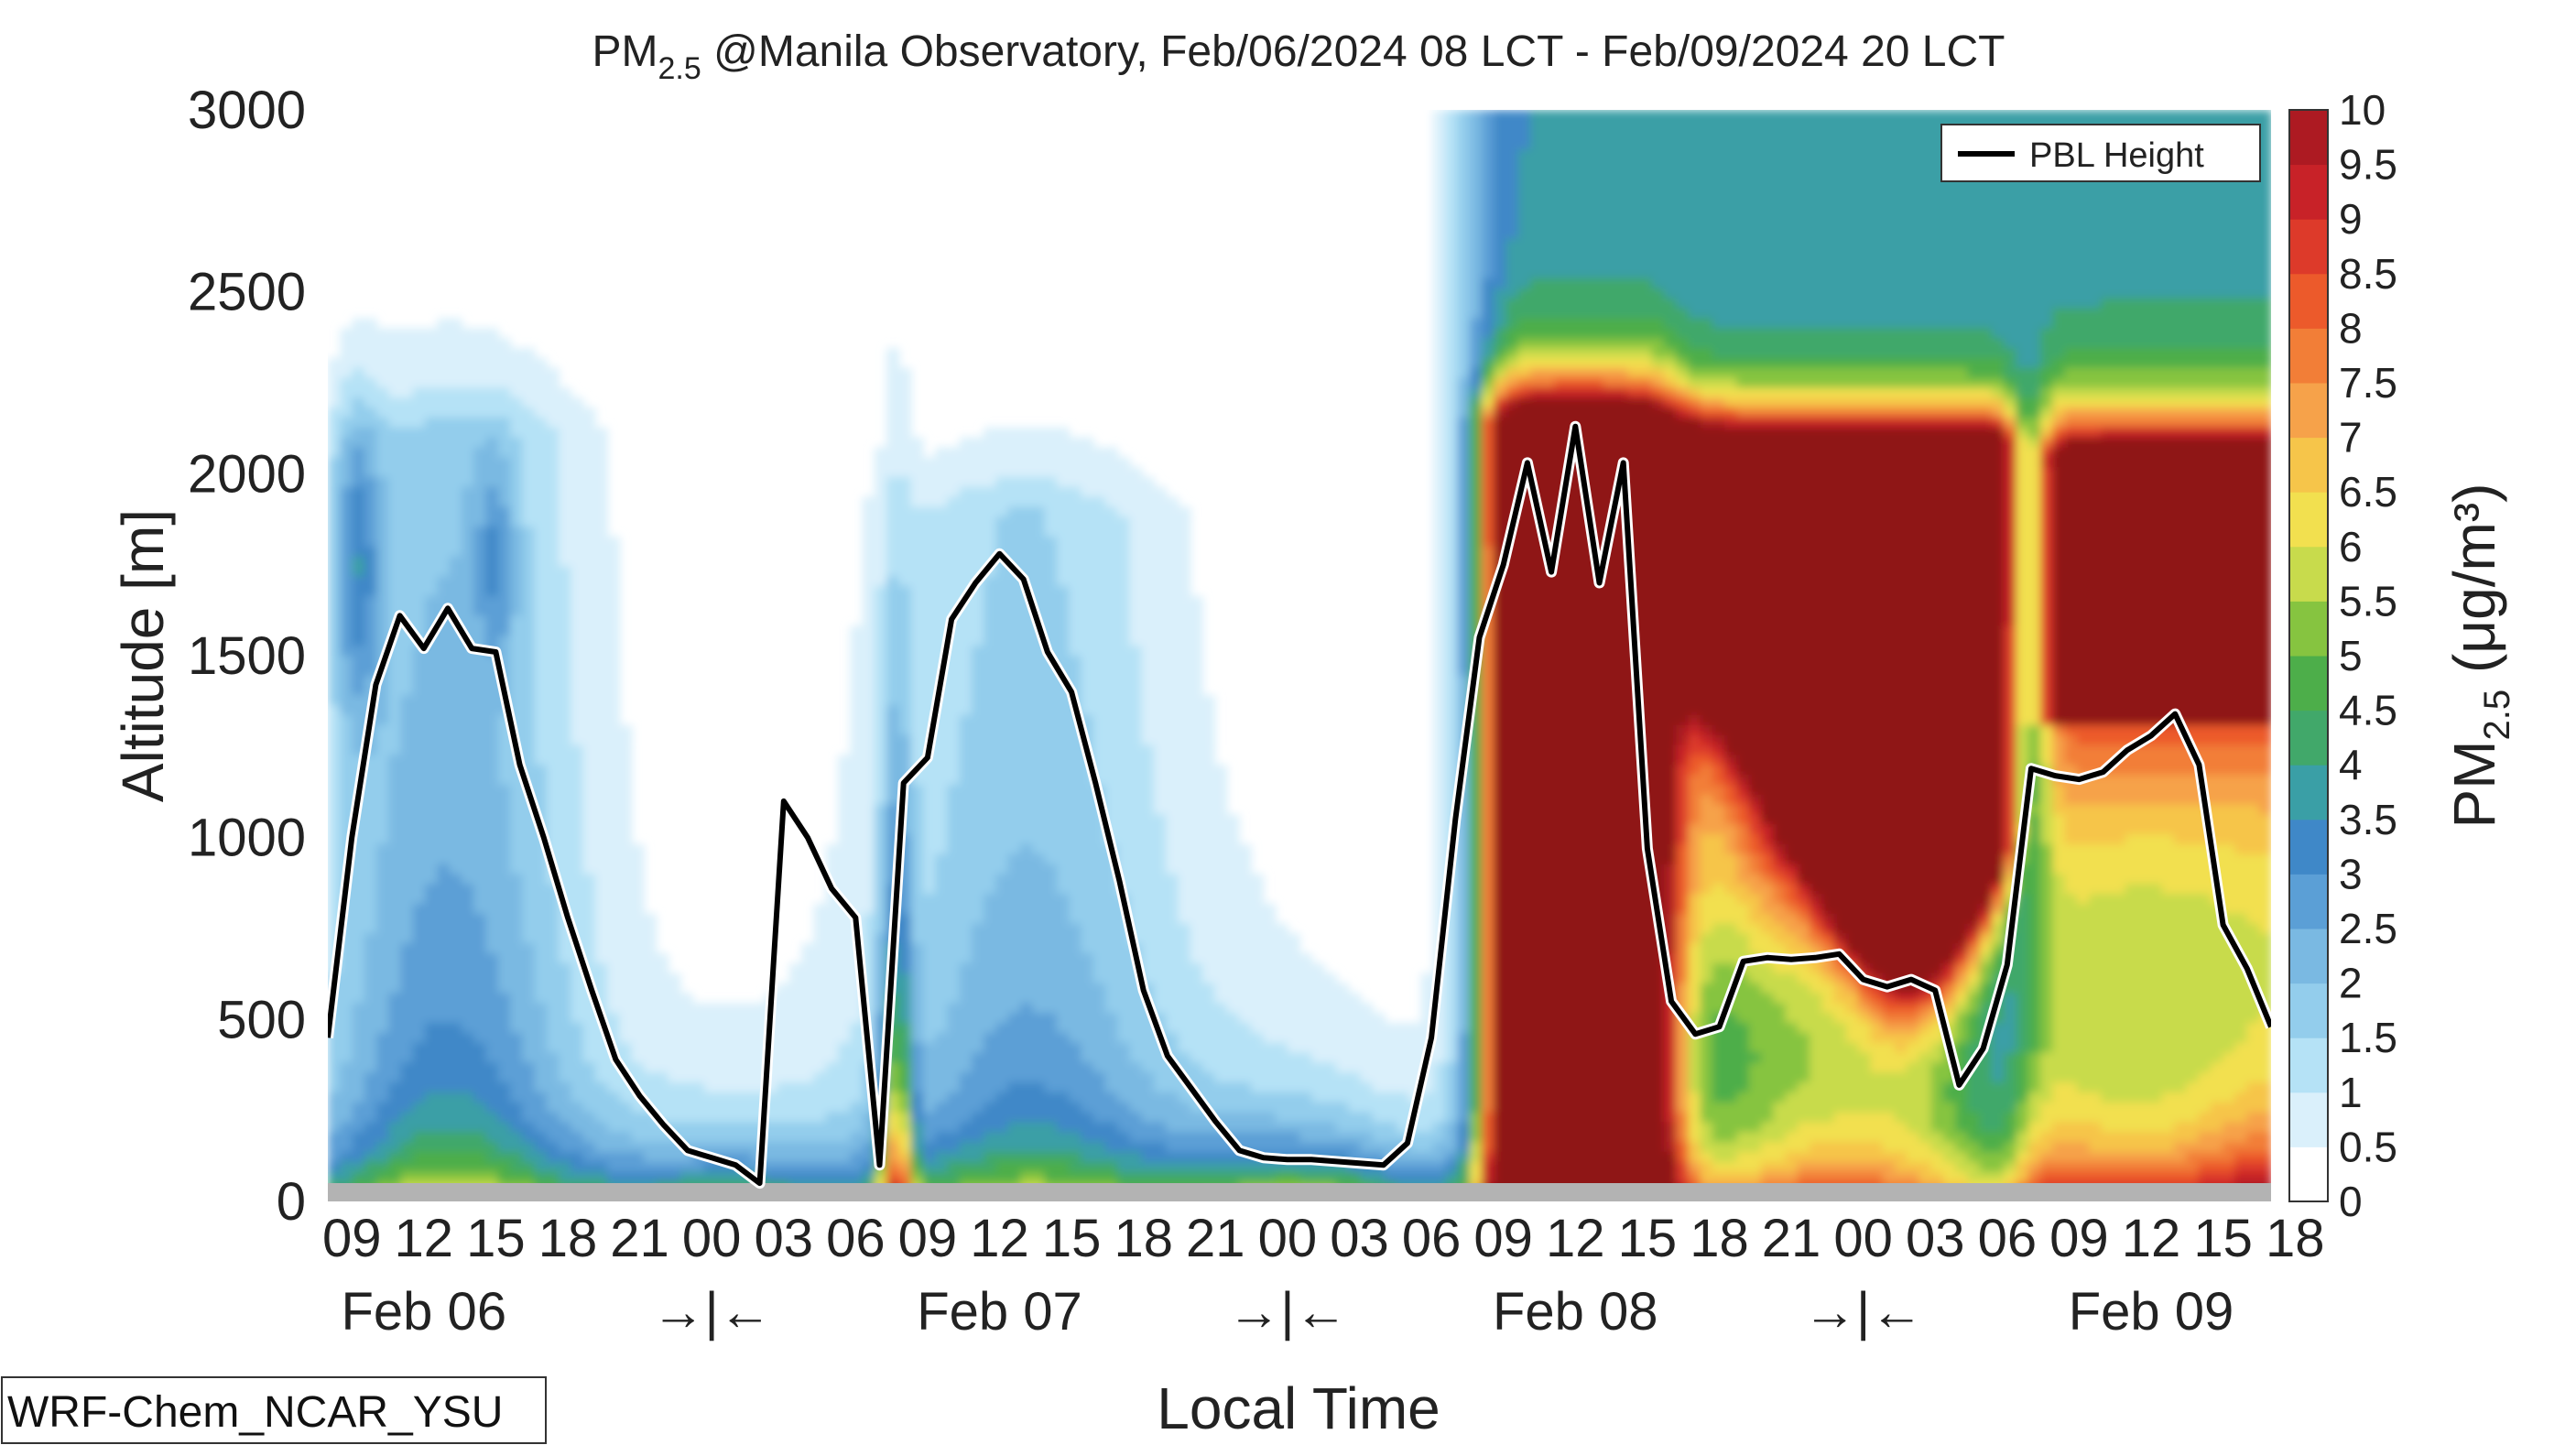 Image resolution: width=2576 pixels, height=1445 pixels. I want to click on x-tick-label: 06, so click(856, 1239).